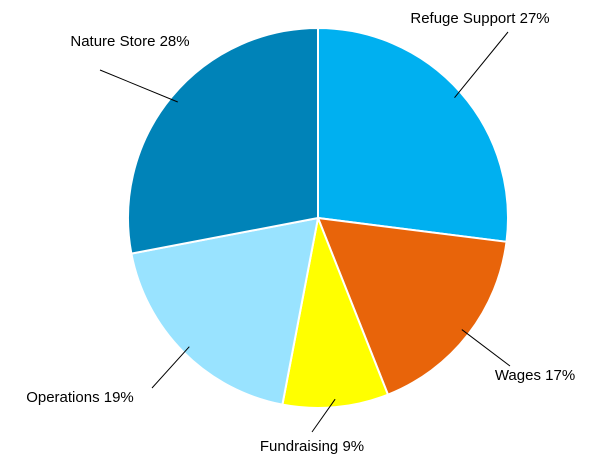 This screenshot has height=457, width=598. Describe the element at coordinates (463, 18) in the screenshot. I see `slice-category: Refuge Support` at that location.